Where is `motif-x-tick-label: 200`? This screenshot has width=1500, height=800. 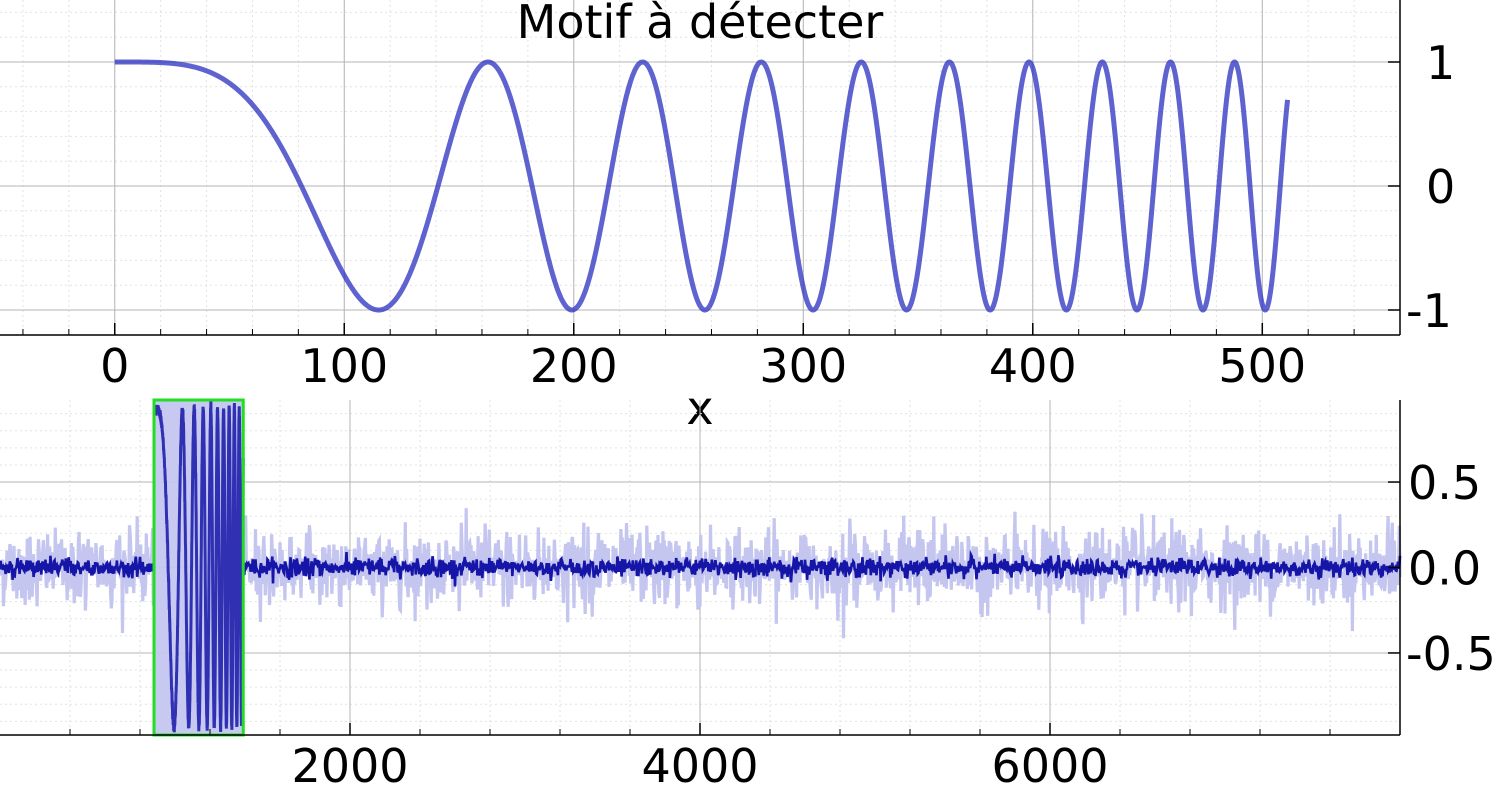
motif-x-tick-label: 200 is located at coordinates (574, 366).